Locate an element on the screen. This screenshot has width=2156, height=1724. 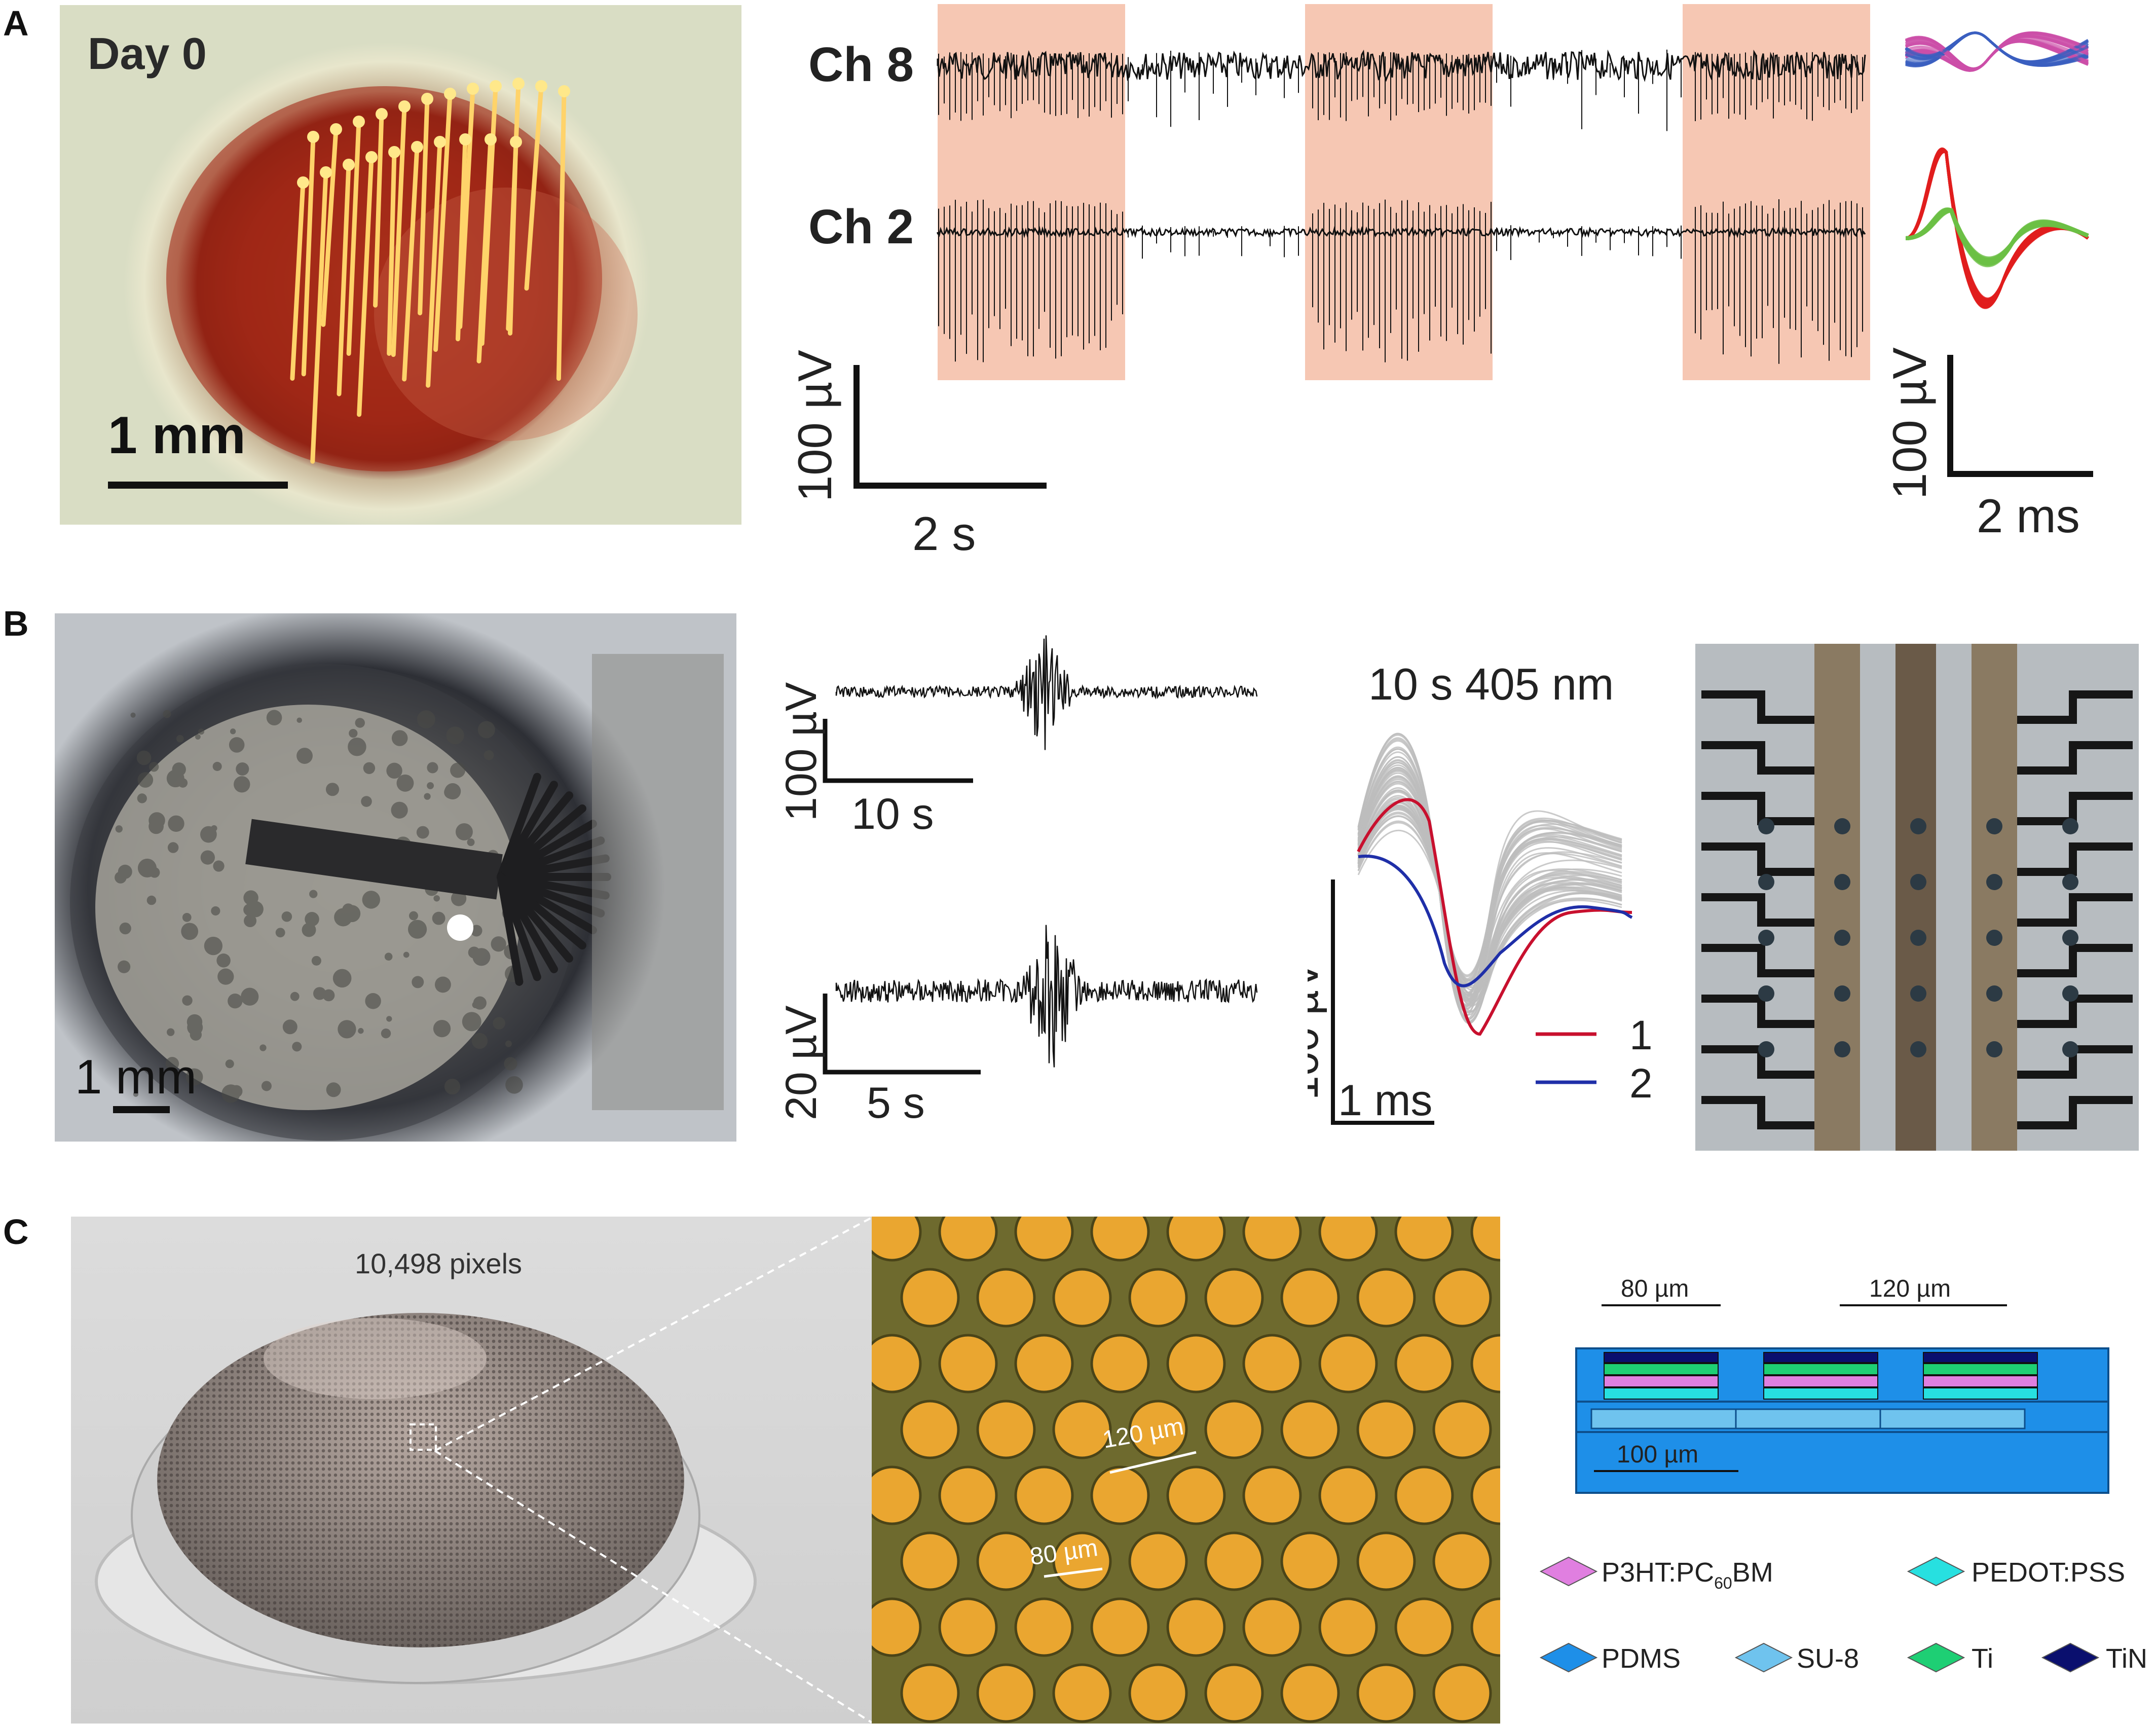
panel-letter-a: A is located at coordinates (16, 23).